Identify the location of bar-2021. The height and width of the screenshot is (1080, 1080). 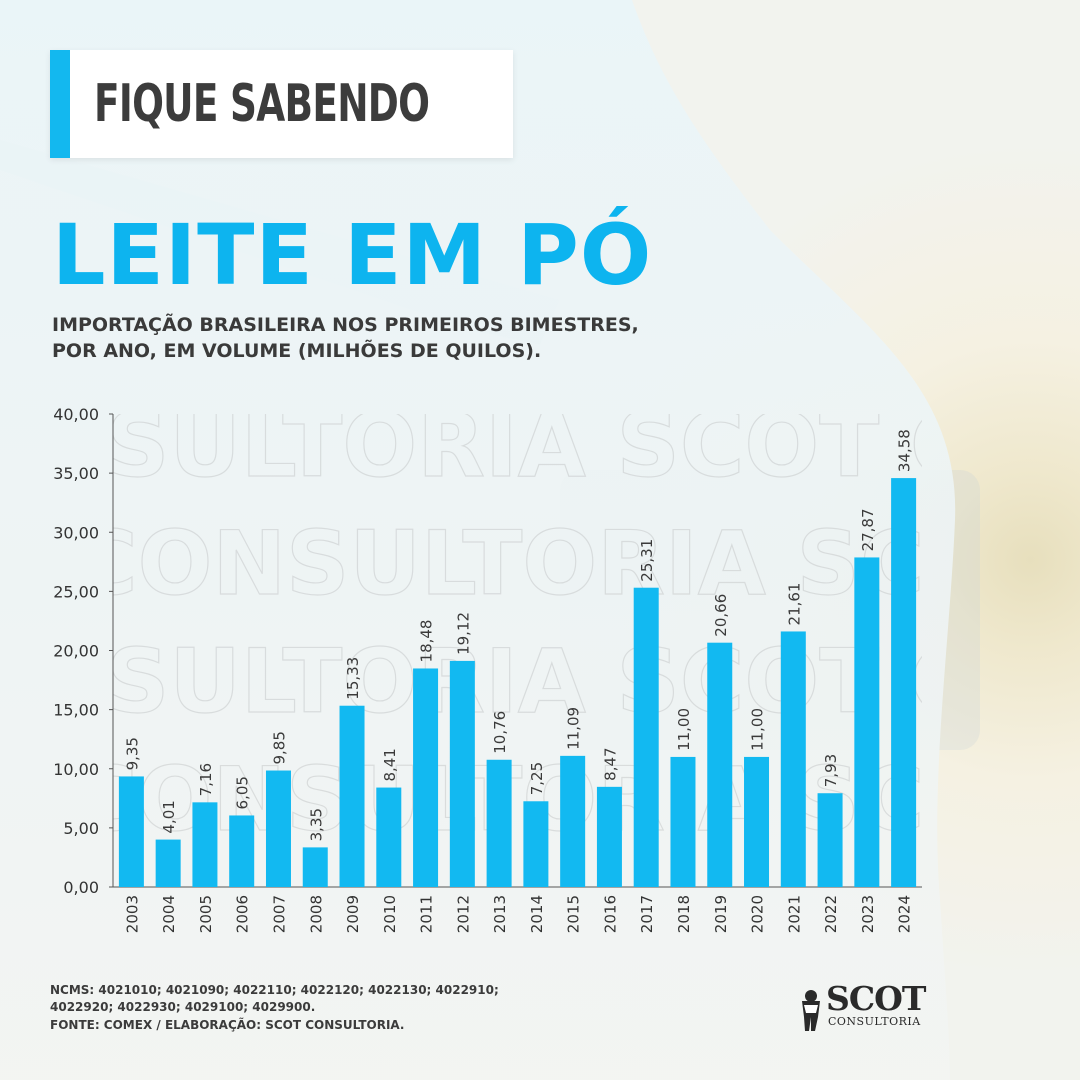
(793, 759).